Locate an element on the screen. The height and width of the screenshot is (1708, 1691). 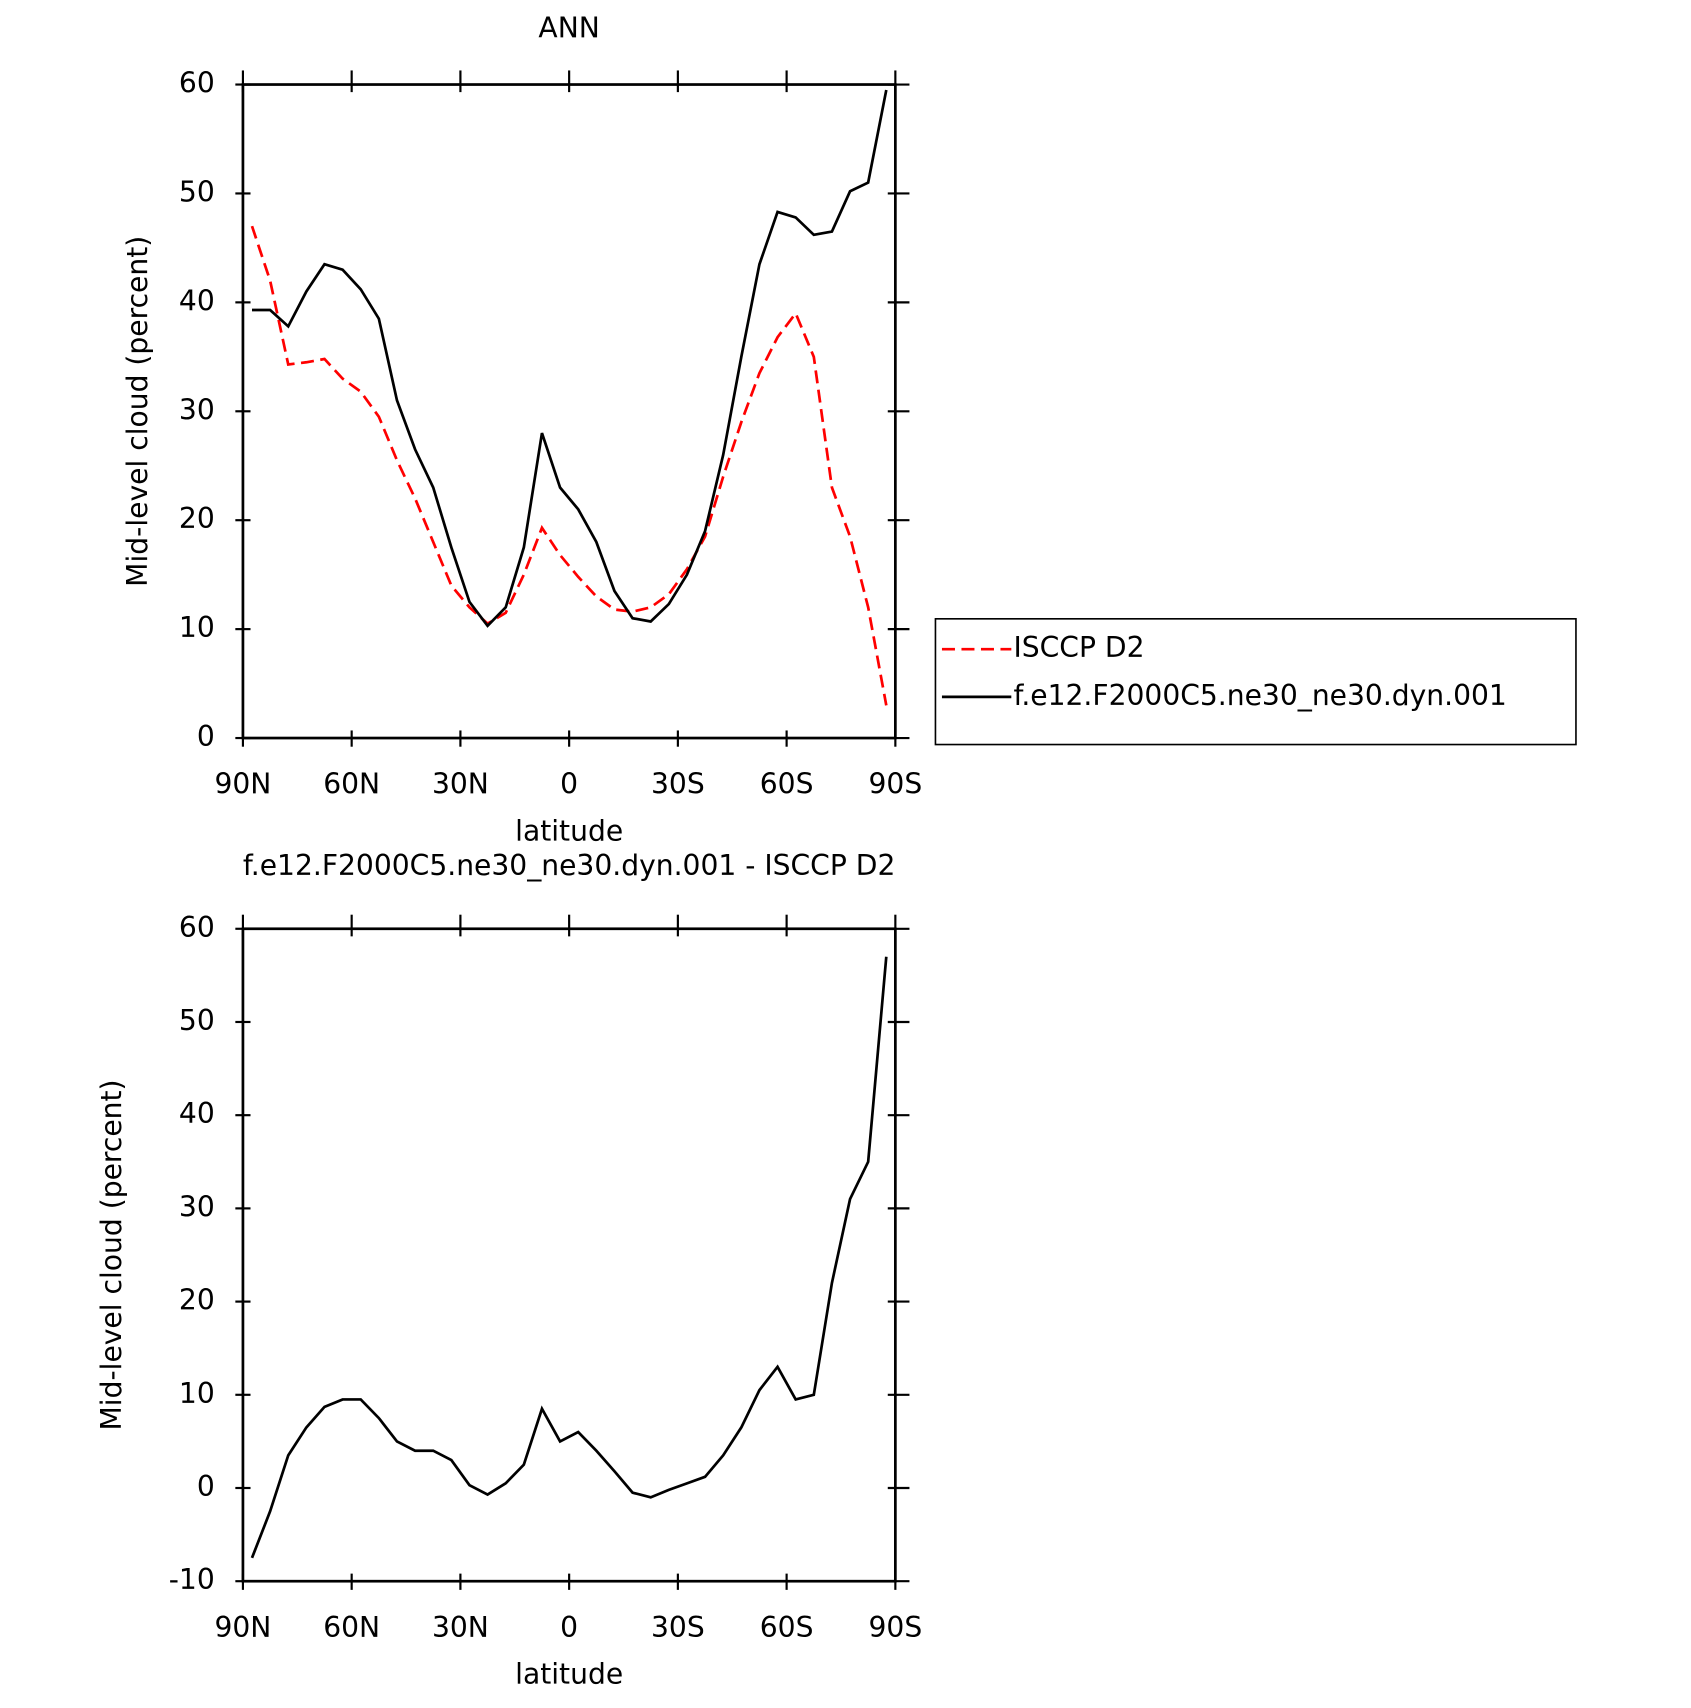
legend-box is located at coordinates (1255, 682).